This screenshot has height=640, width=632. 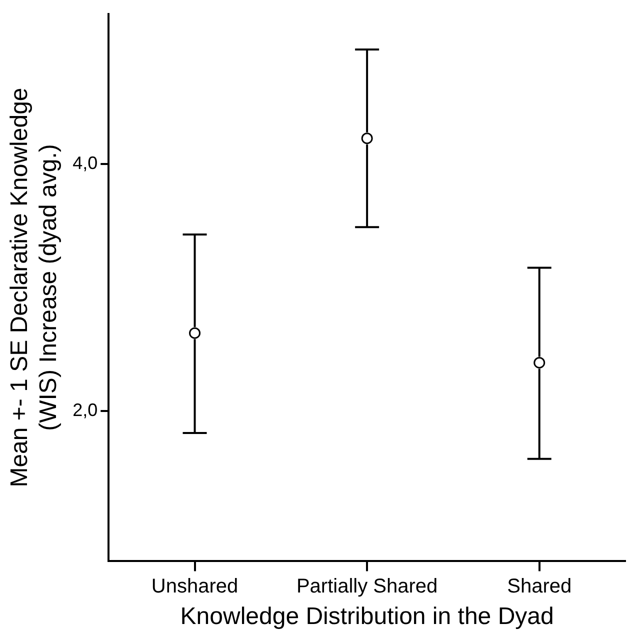 I want to click on y-tick-label: 2,0, so click(x=85, y=410).